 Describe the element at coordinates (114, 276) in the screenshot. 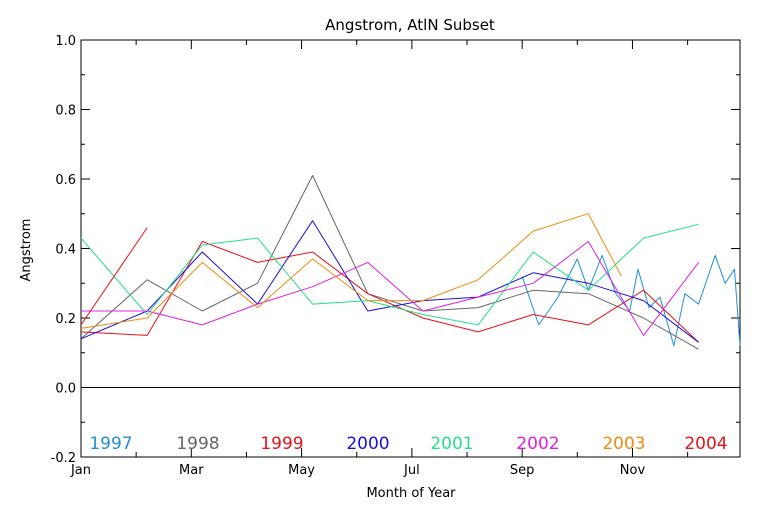

I see `series-line-2004` at that location.